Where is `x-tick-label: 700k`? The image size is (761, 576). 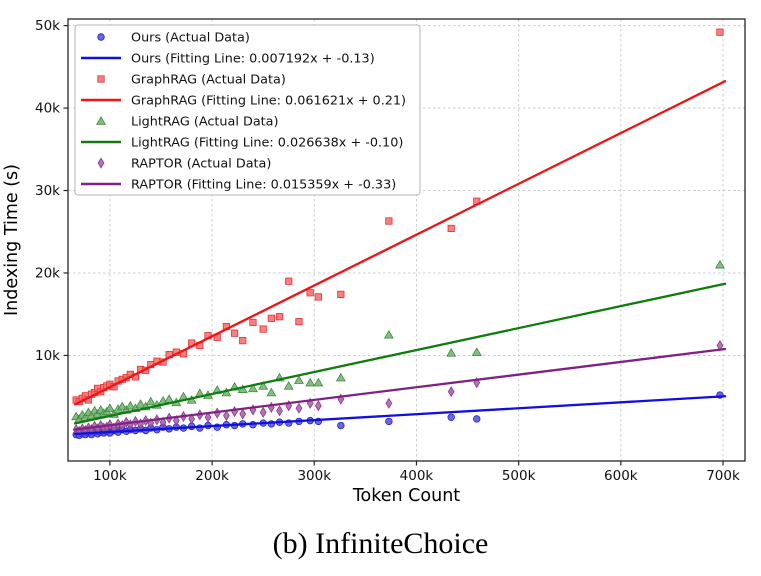 x-tick-label: 700k is located at coordinates (723, 476).